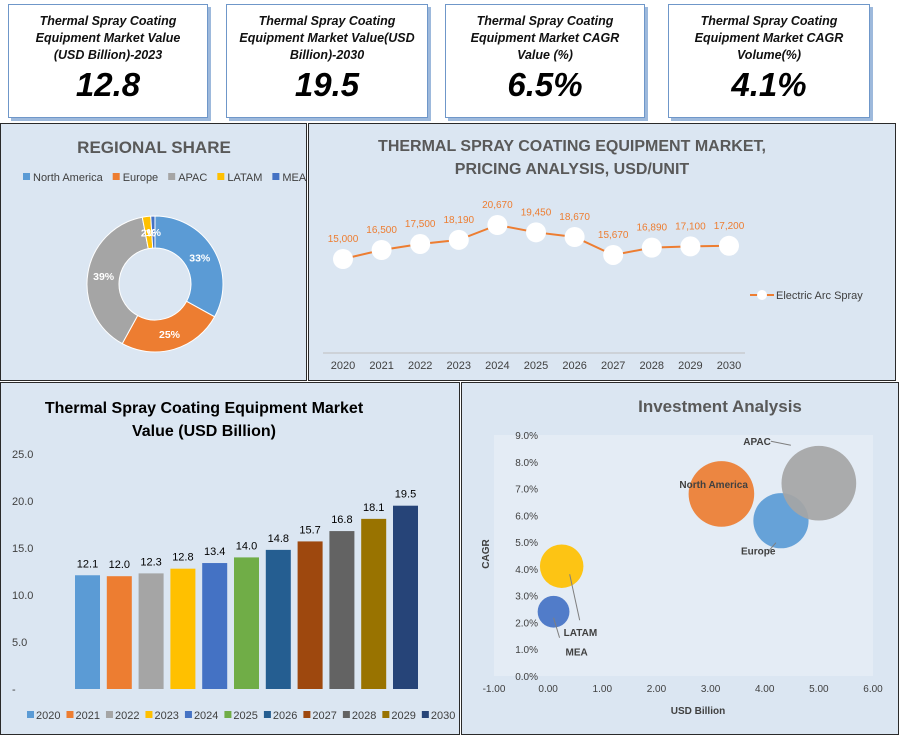  What do you see at coordinates (526, 516) in the screenshot?
I see `bubble-y-tick: 6.0%` at bounding box center [526, 516].